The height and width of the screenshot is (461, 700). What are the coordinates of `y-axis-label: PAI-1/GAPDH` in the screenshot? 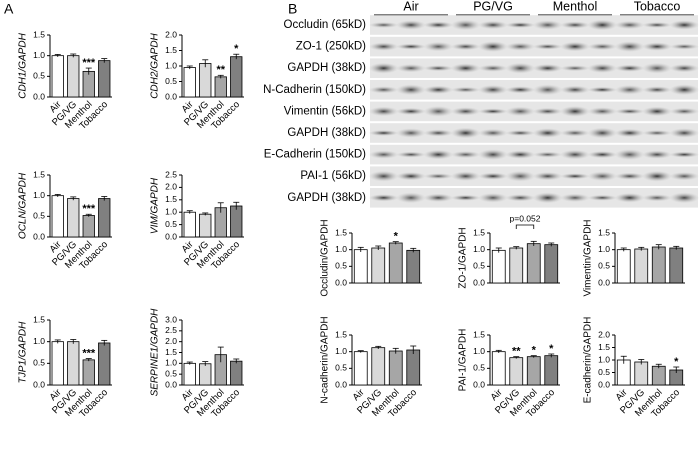 It's located at (463, 360).